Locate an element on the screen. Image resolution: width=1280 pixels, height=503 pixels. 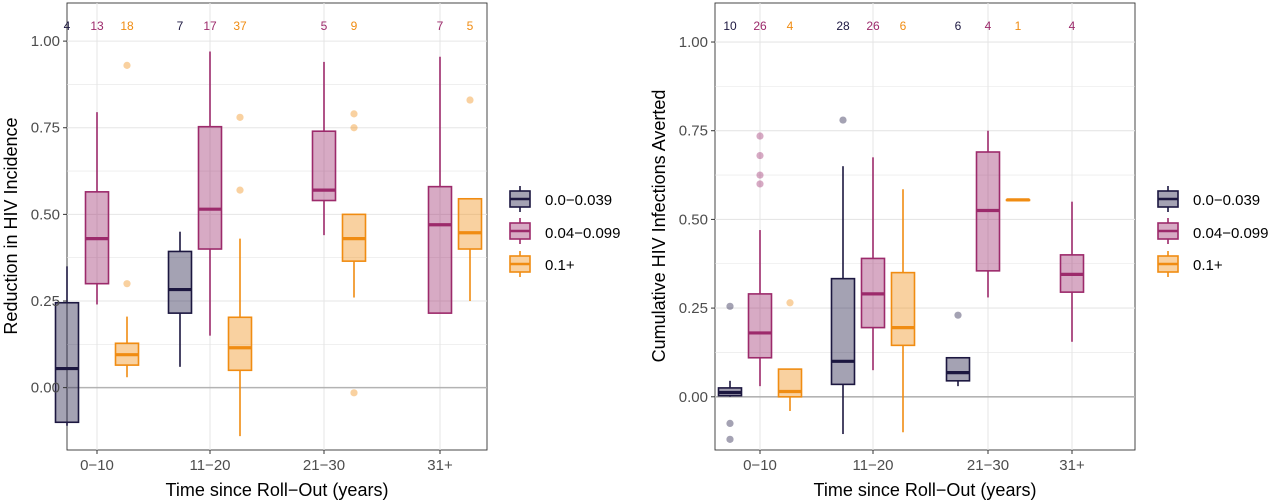
boxplot-0.0-0.039-1: 28 is located at coordinates (843, 227).